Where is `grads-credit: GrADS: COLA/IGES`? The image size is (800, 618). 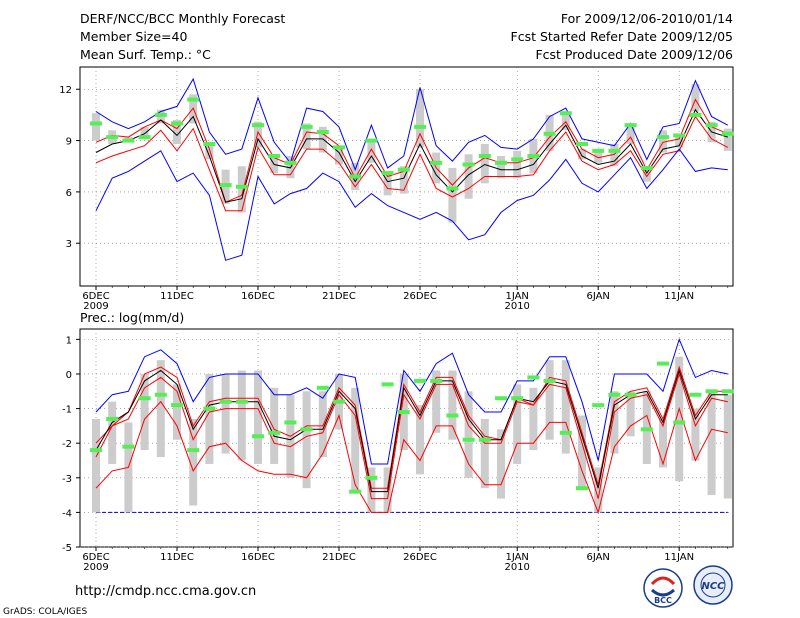
grads-credit: GrADS: COLA/IGES is located at coordinates (45, 612).